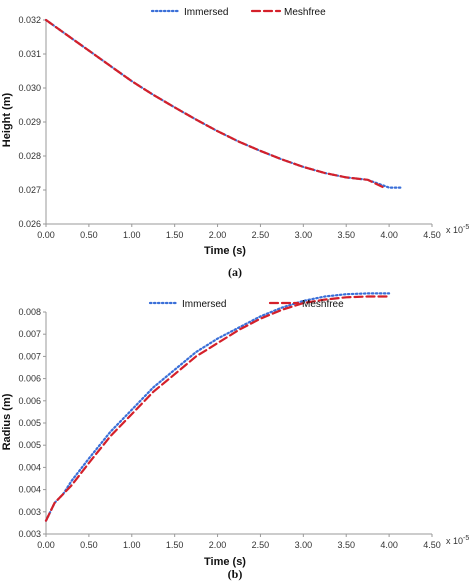 Image resolution: width=474 pixels, height=581 pixels. What do you see at coordinates (457, 540) in the screenshot?
I see `chart-b-x-multiplier: x 10-5` at bounding box center [457, 540].